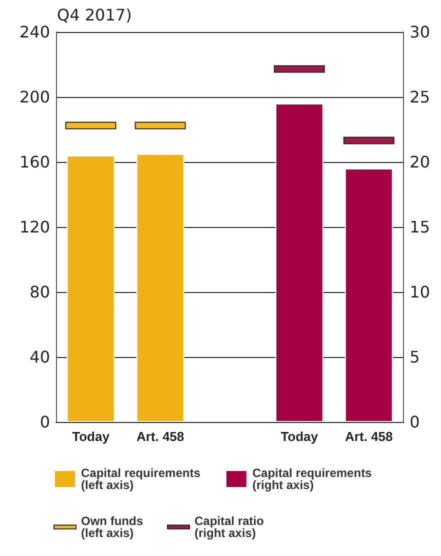 The image size is (441, 556). What do you see at coordinates (34, 227) in the screenshot?
I see `y-tick-label: 120` at bounding box center [34, 227].